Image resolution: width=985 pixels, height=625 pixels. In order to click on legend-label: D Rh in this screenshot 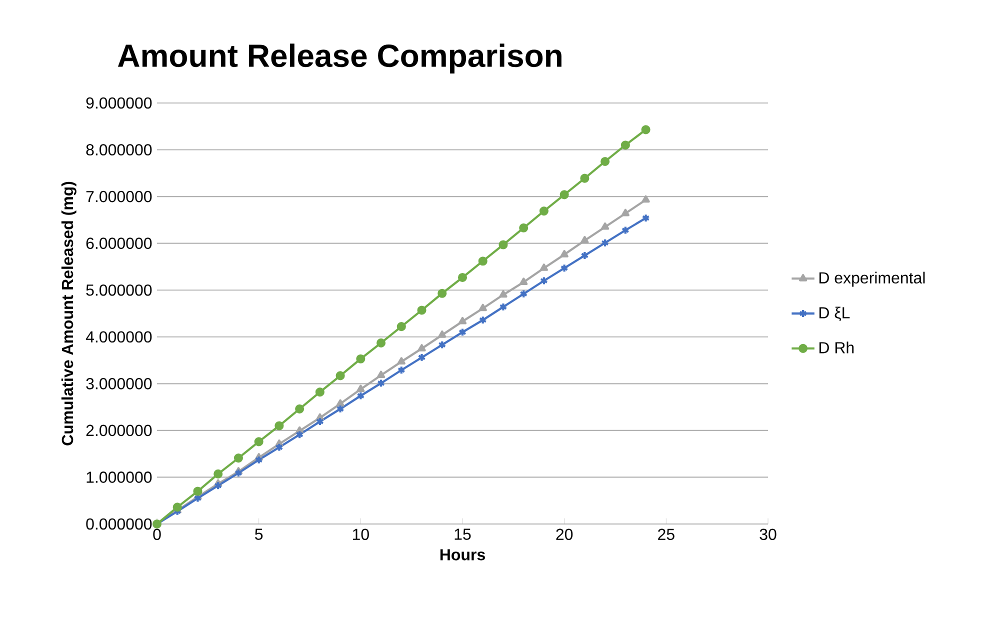, I will do `click(836, 348)`.